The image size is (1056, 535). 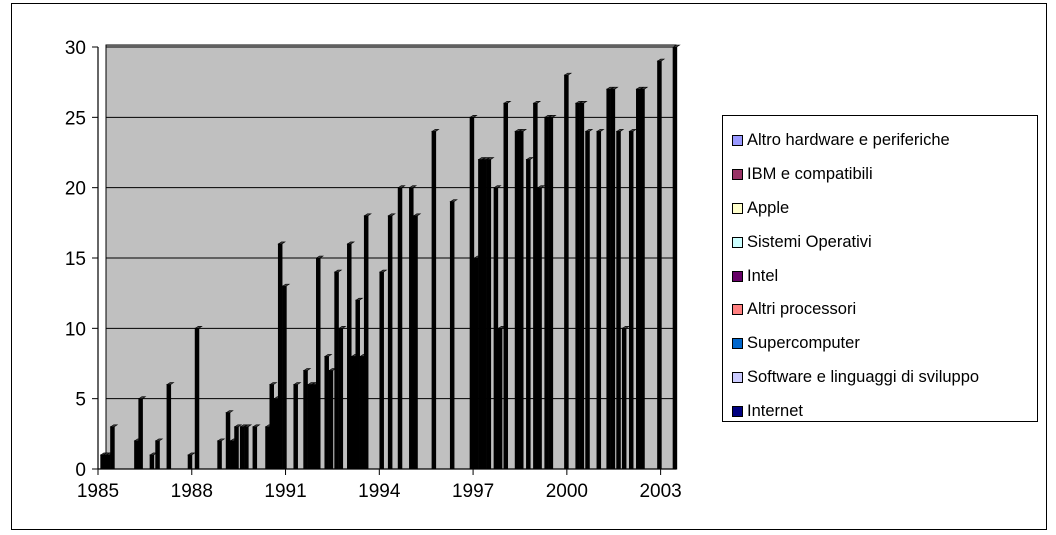 I want to click on legend-item: Supercomputer, so click(x=884, y=344).